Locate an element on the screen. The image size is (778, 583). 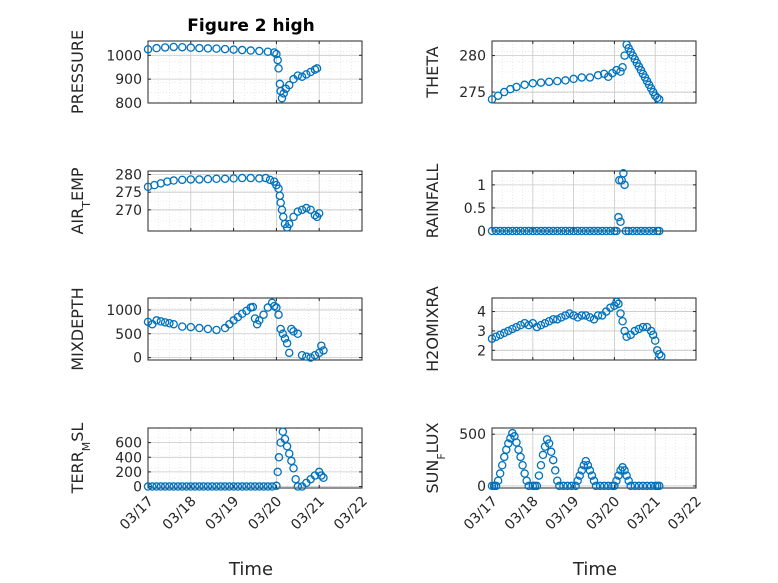
y-tick-label: 275 is located at coordinates (128, 193).